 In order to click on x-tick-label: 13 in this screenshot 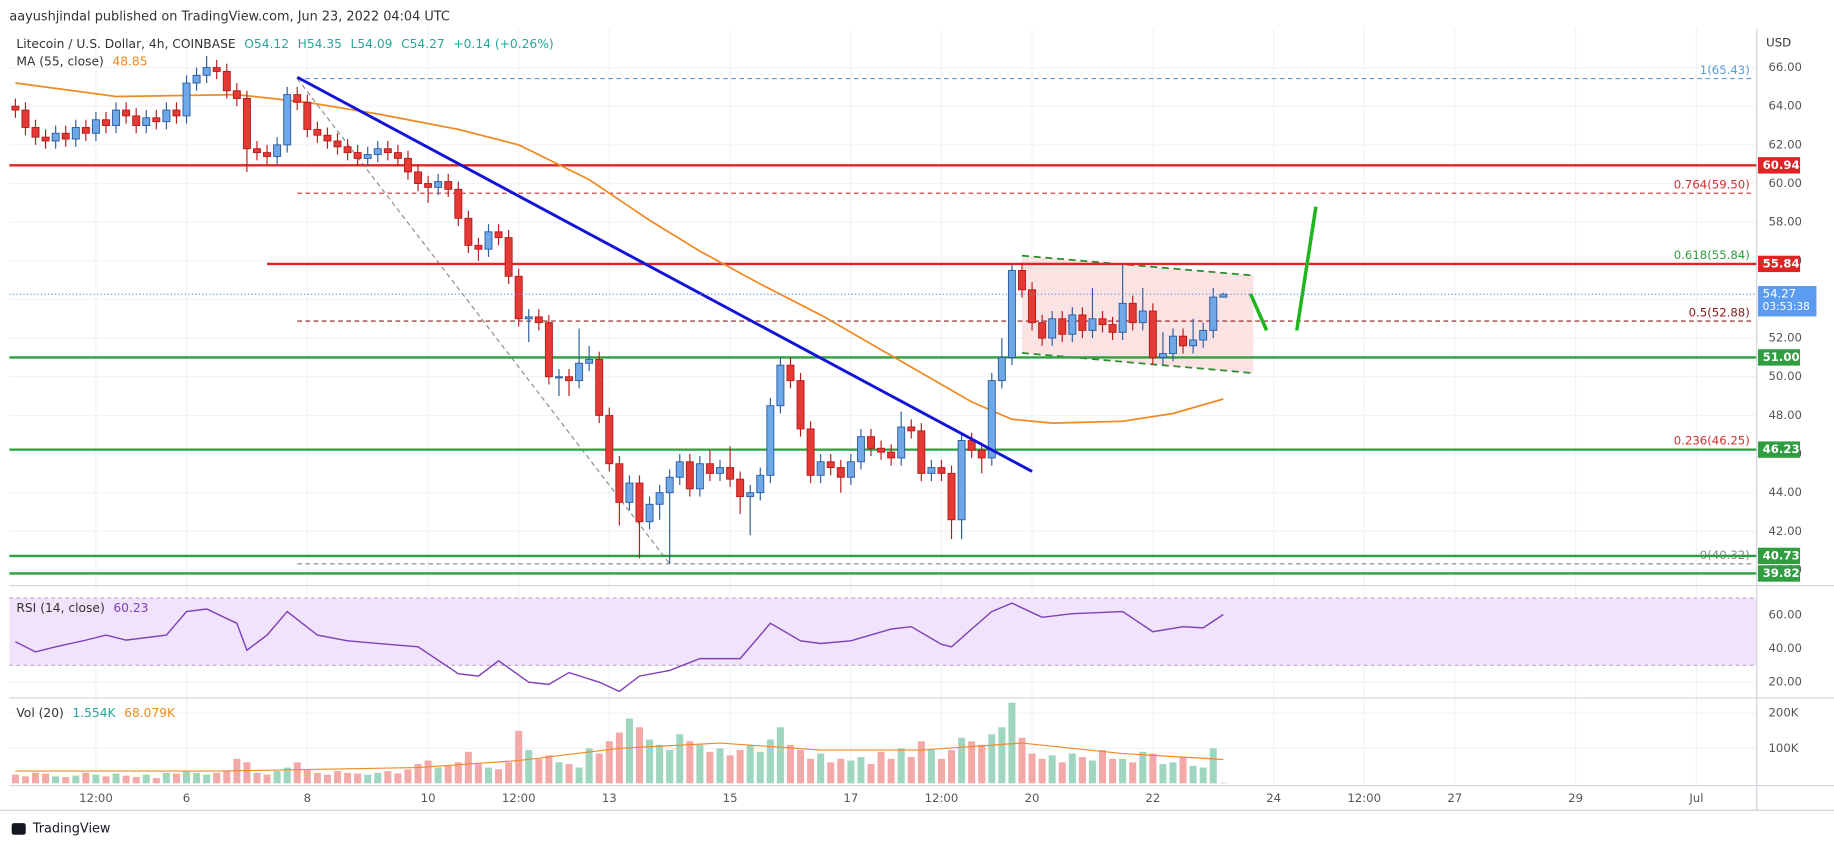, I will do `click(609, 798)`.